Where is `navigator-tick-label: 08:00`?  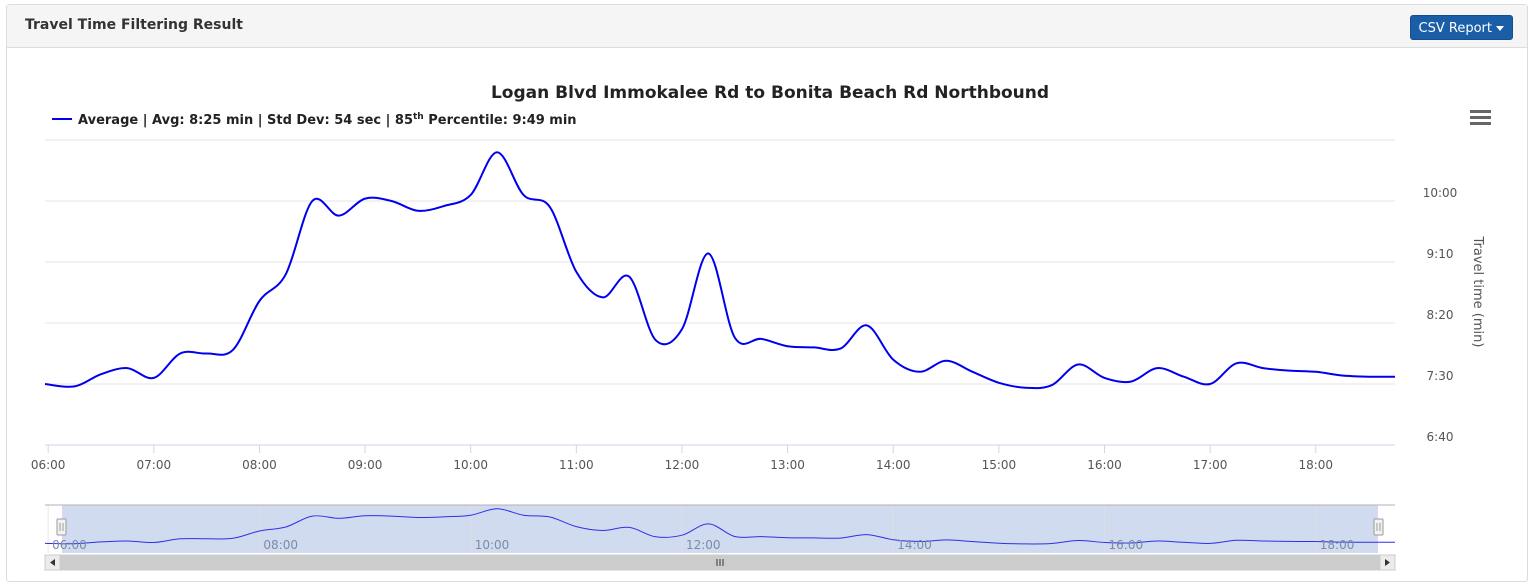
navigator-tick-label: 08:00 is located at coordinates (280, 545).